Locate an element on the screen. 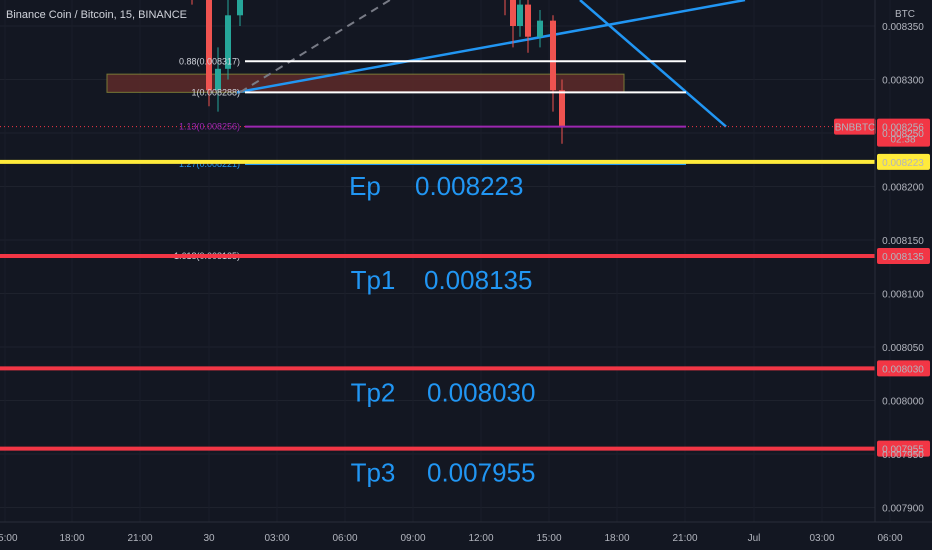 This screenshot has height=550, width=932. price-tick-label: 0.008250 is located at coordinates (903, 134).